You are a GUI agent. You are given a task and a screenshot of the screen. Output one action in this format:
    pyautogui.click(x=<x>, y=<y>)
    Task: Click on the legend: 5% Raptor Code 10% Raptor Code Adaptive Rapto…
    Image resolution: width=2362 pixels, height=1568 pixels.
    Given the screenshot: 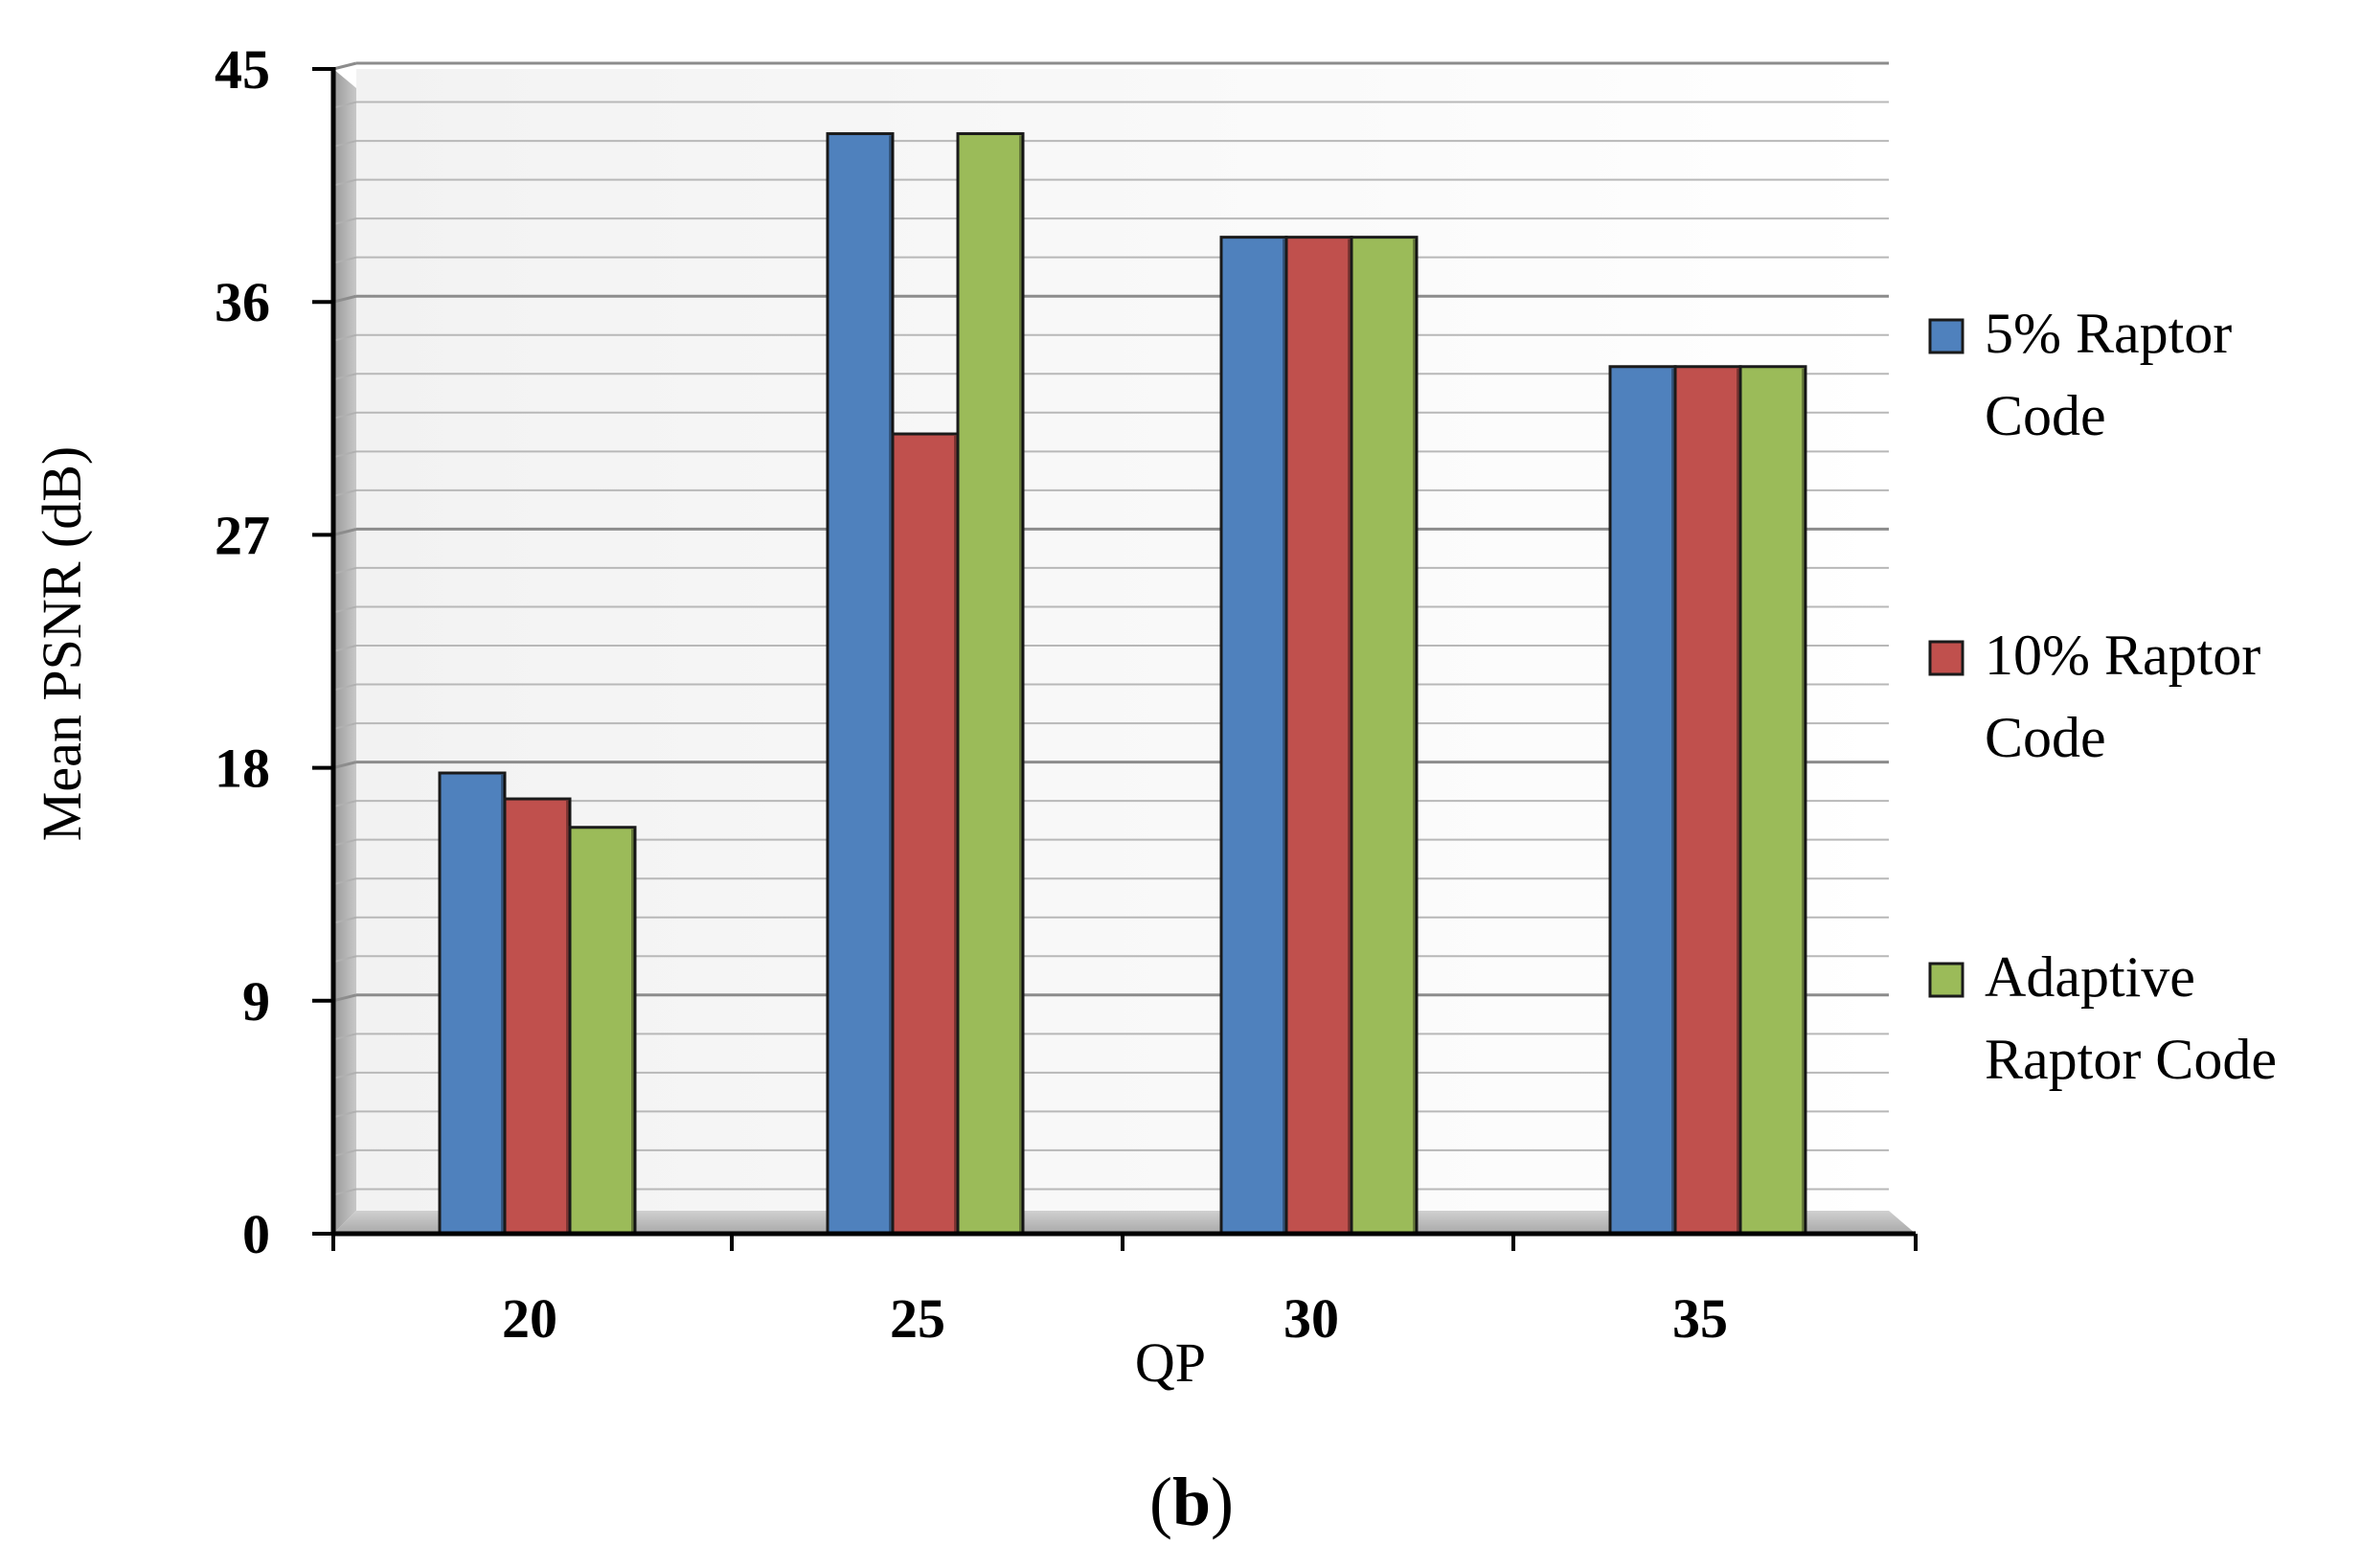 What is the action you would take?
    pyautogui.click(x=2103, y=696)
    